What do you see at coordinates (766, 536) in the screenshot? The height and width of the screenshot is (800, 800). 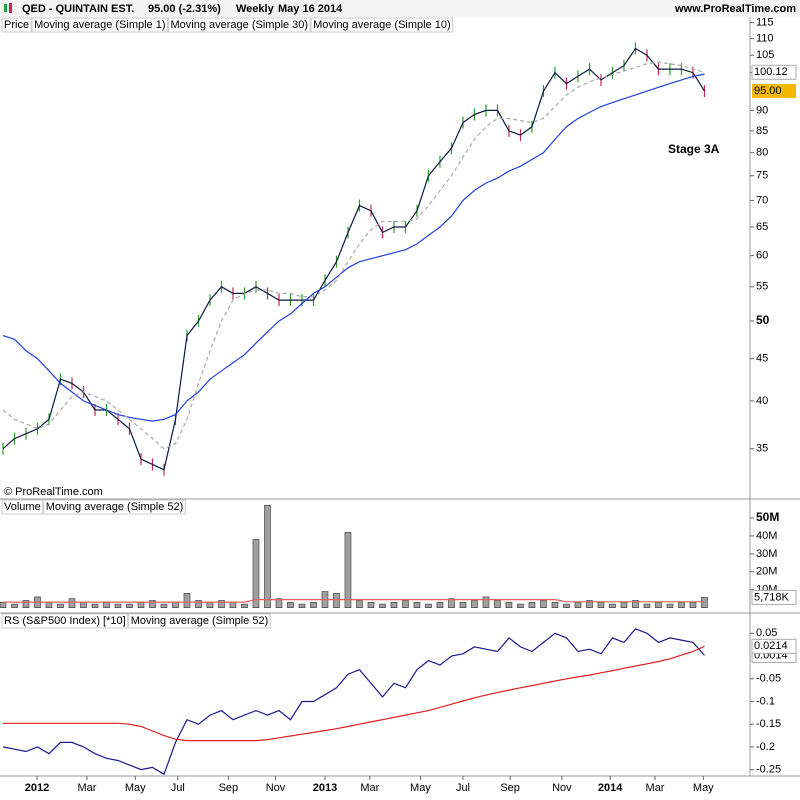 I see `y-tick-label: 40M` at bounding box center [766, 536].